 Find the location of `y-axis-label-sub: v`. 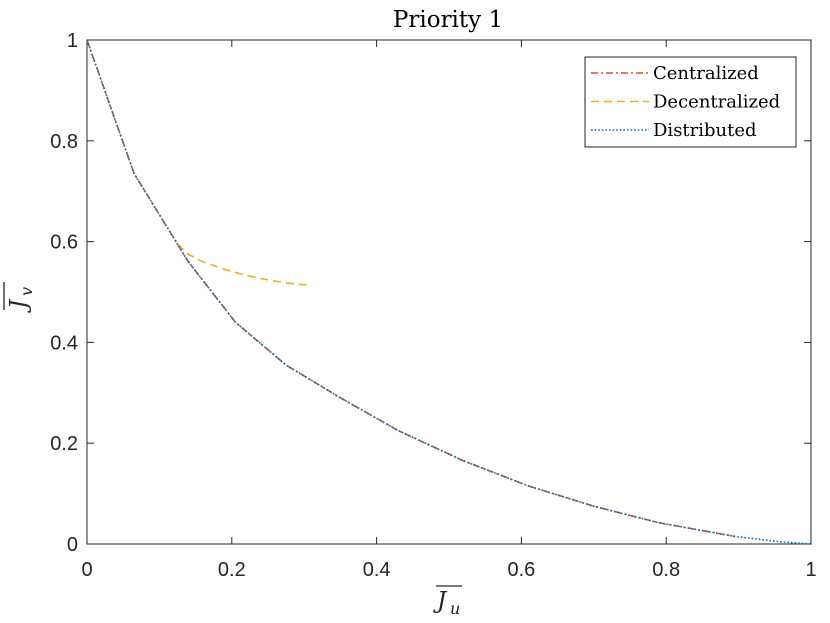

y-axis-label-sub: v is located at coordinates (26, 291).